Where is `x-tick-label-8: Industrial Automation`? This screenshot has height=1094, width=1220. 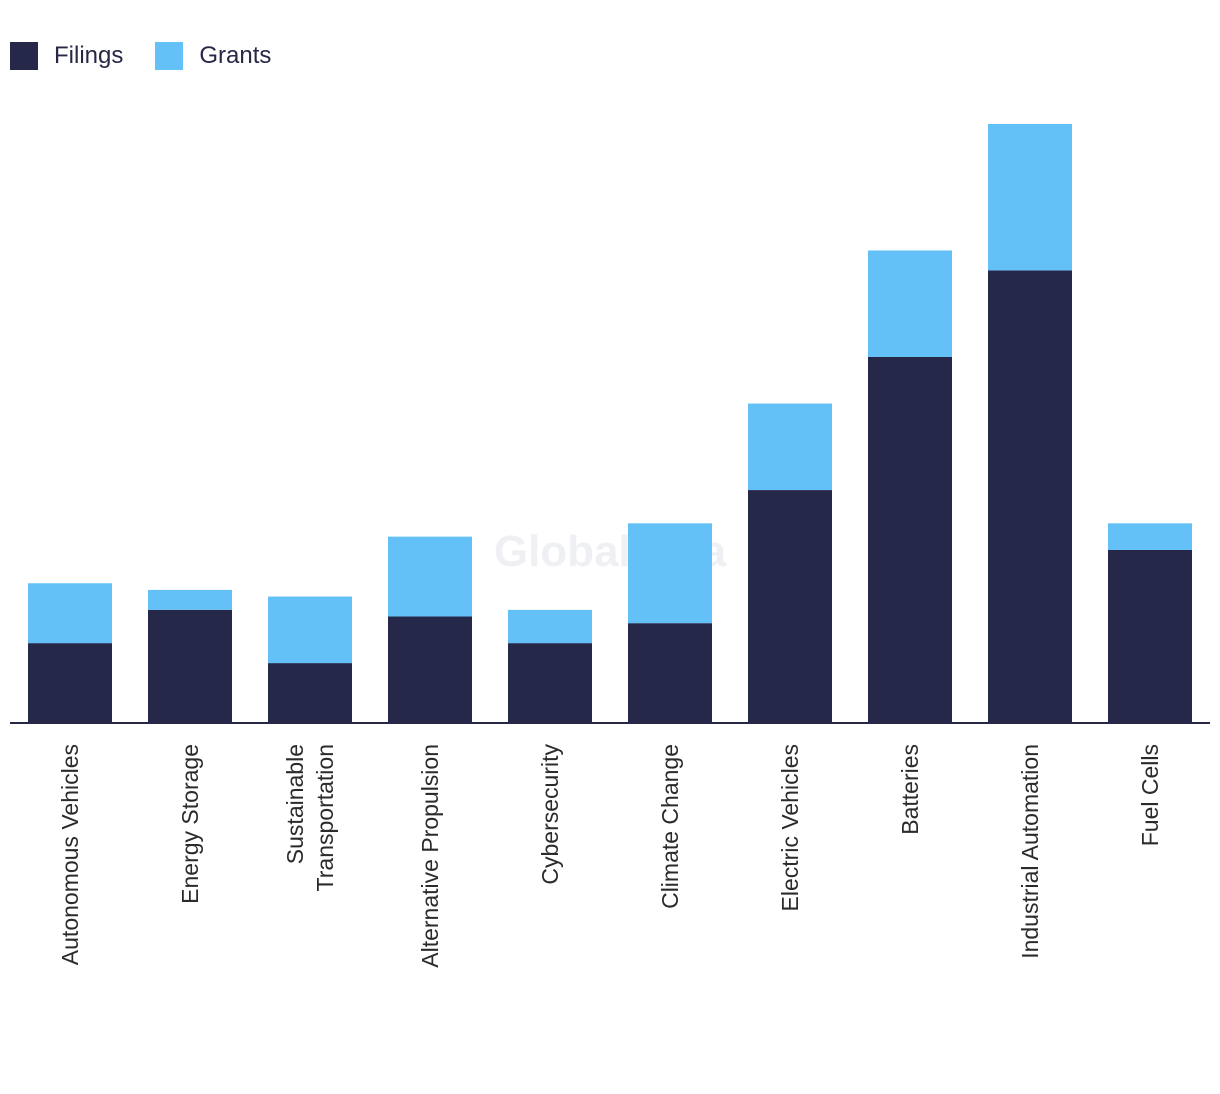
x-tick-label-8: Industrial Automation is located at coordinates (1030, 851).